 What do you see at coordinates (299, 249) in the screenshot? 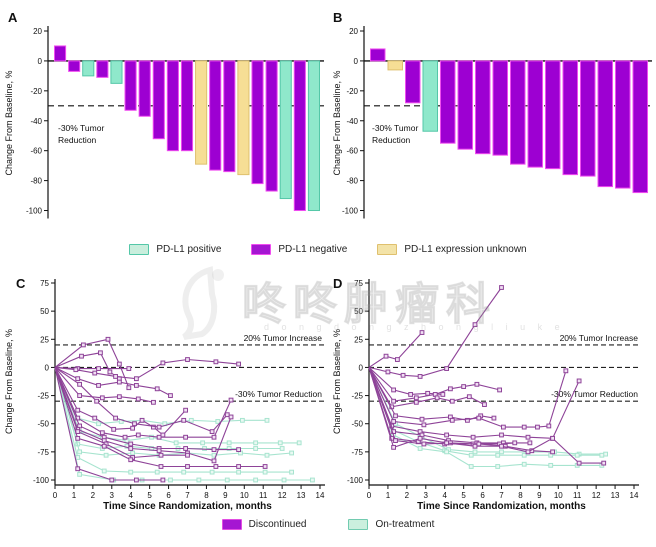
I see `pdl1-negative-legend-item: PD-L1 negative` at bounding box center [299, 249].